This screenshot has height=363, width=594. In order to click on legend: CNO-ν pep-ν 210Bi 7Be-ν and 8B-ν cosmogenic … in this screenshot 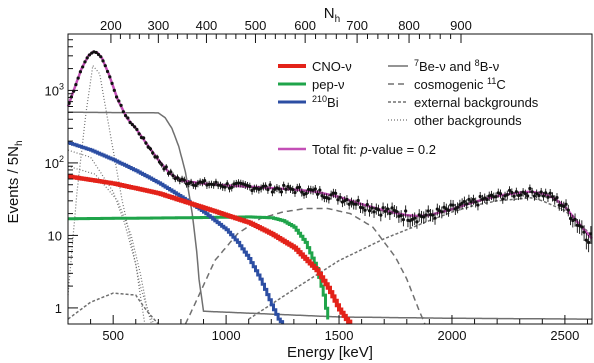, I will do `click(408, 107)`.